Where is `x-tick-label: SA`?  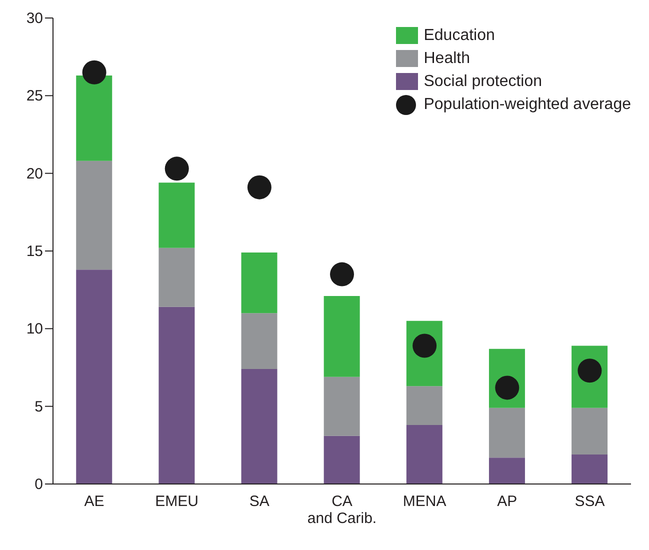 x-tick-label: SA is located at coordinates (259, 501).